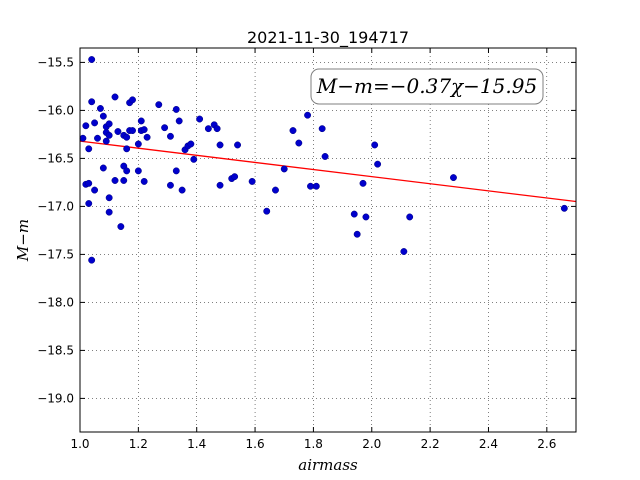  What do you see at coordinates (546, 444) in the screenshot?
I see `x-tick-label: 2.6` at bounding box center [546, 444].